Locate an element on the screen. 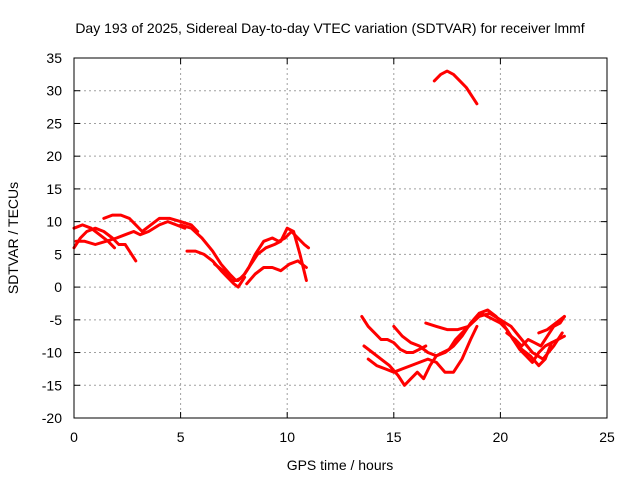  x-tick-label: 15 is located at coordinates (394, 437).